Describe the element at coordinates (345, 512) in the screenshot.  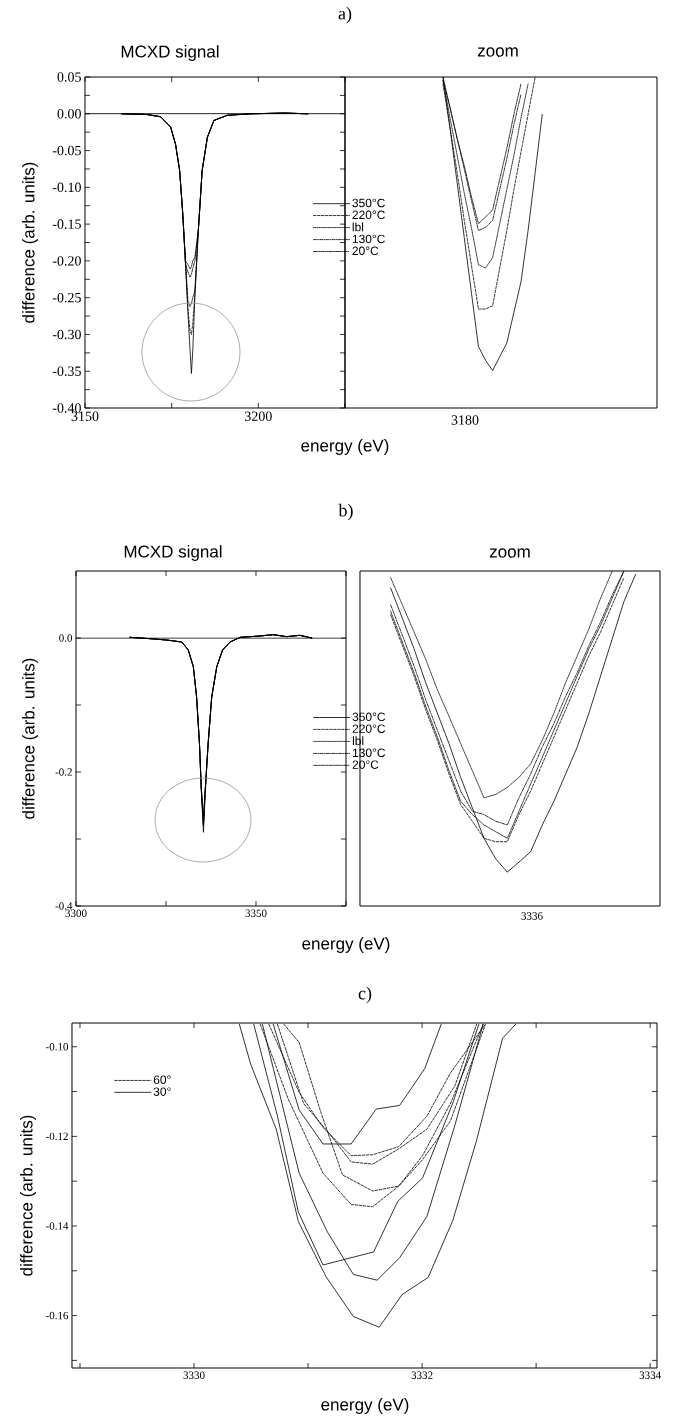
I see `text: b)` at that location.